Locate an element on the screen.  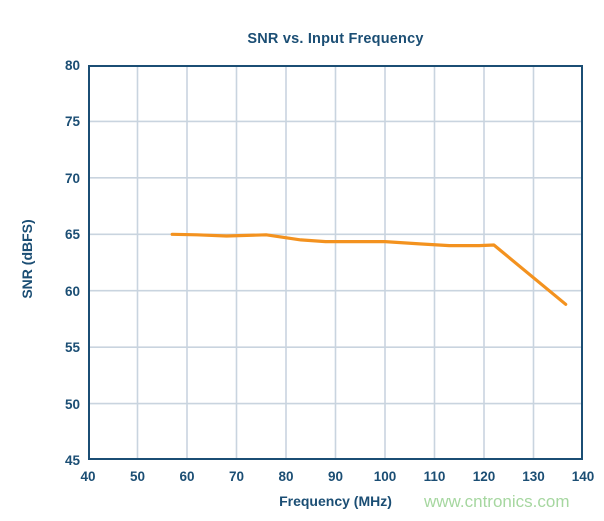
x-tick-label: 70 is located at coordinates (236, 476).